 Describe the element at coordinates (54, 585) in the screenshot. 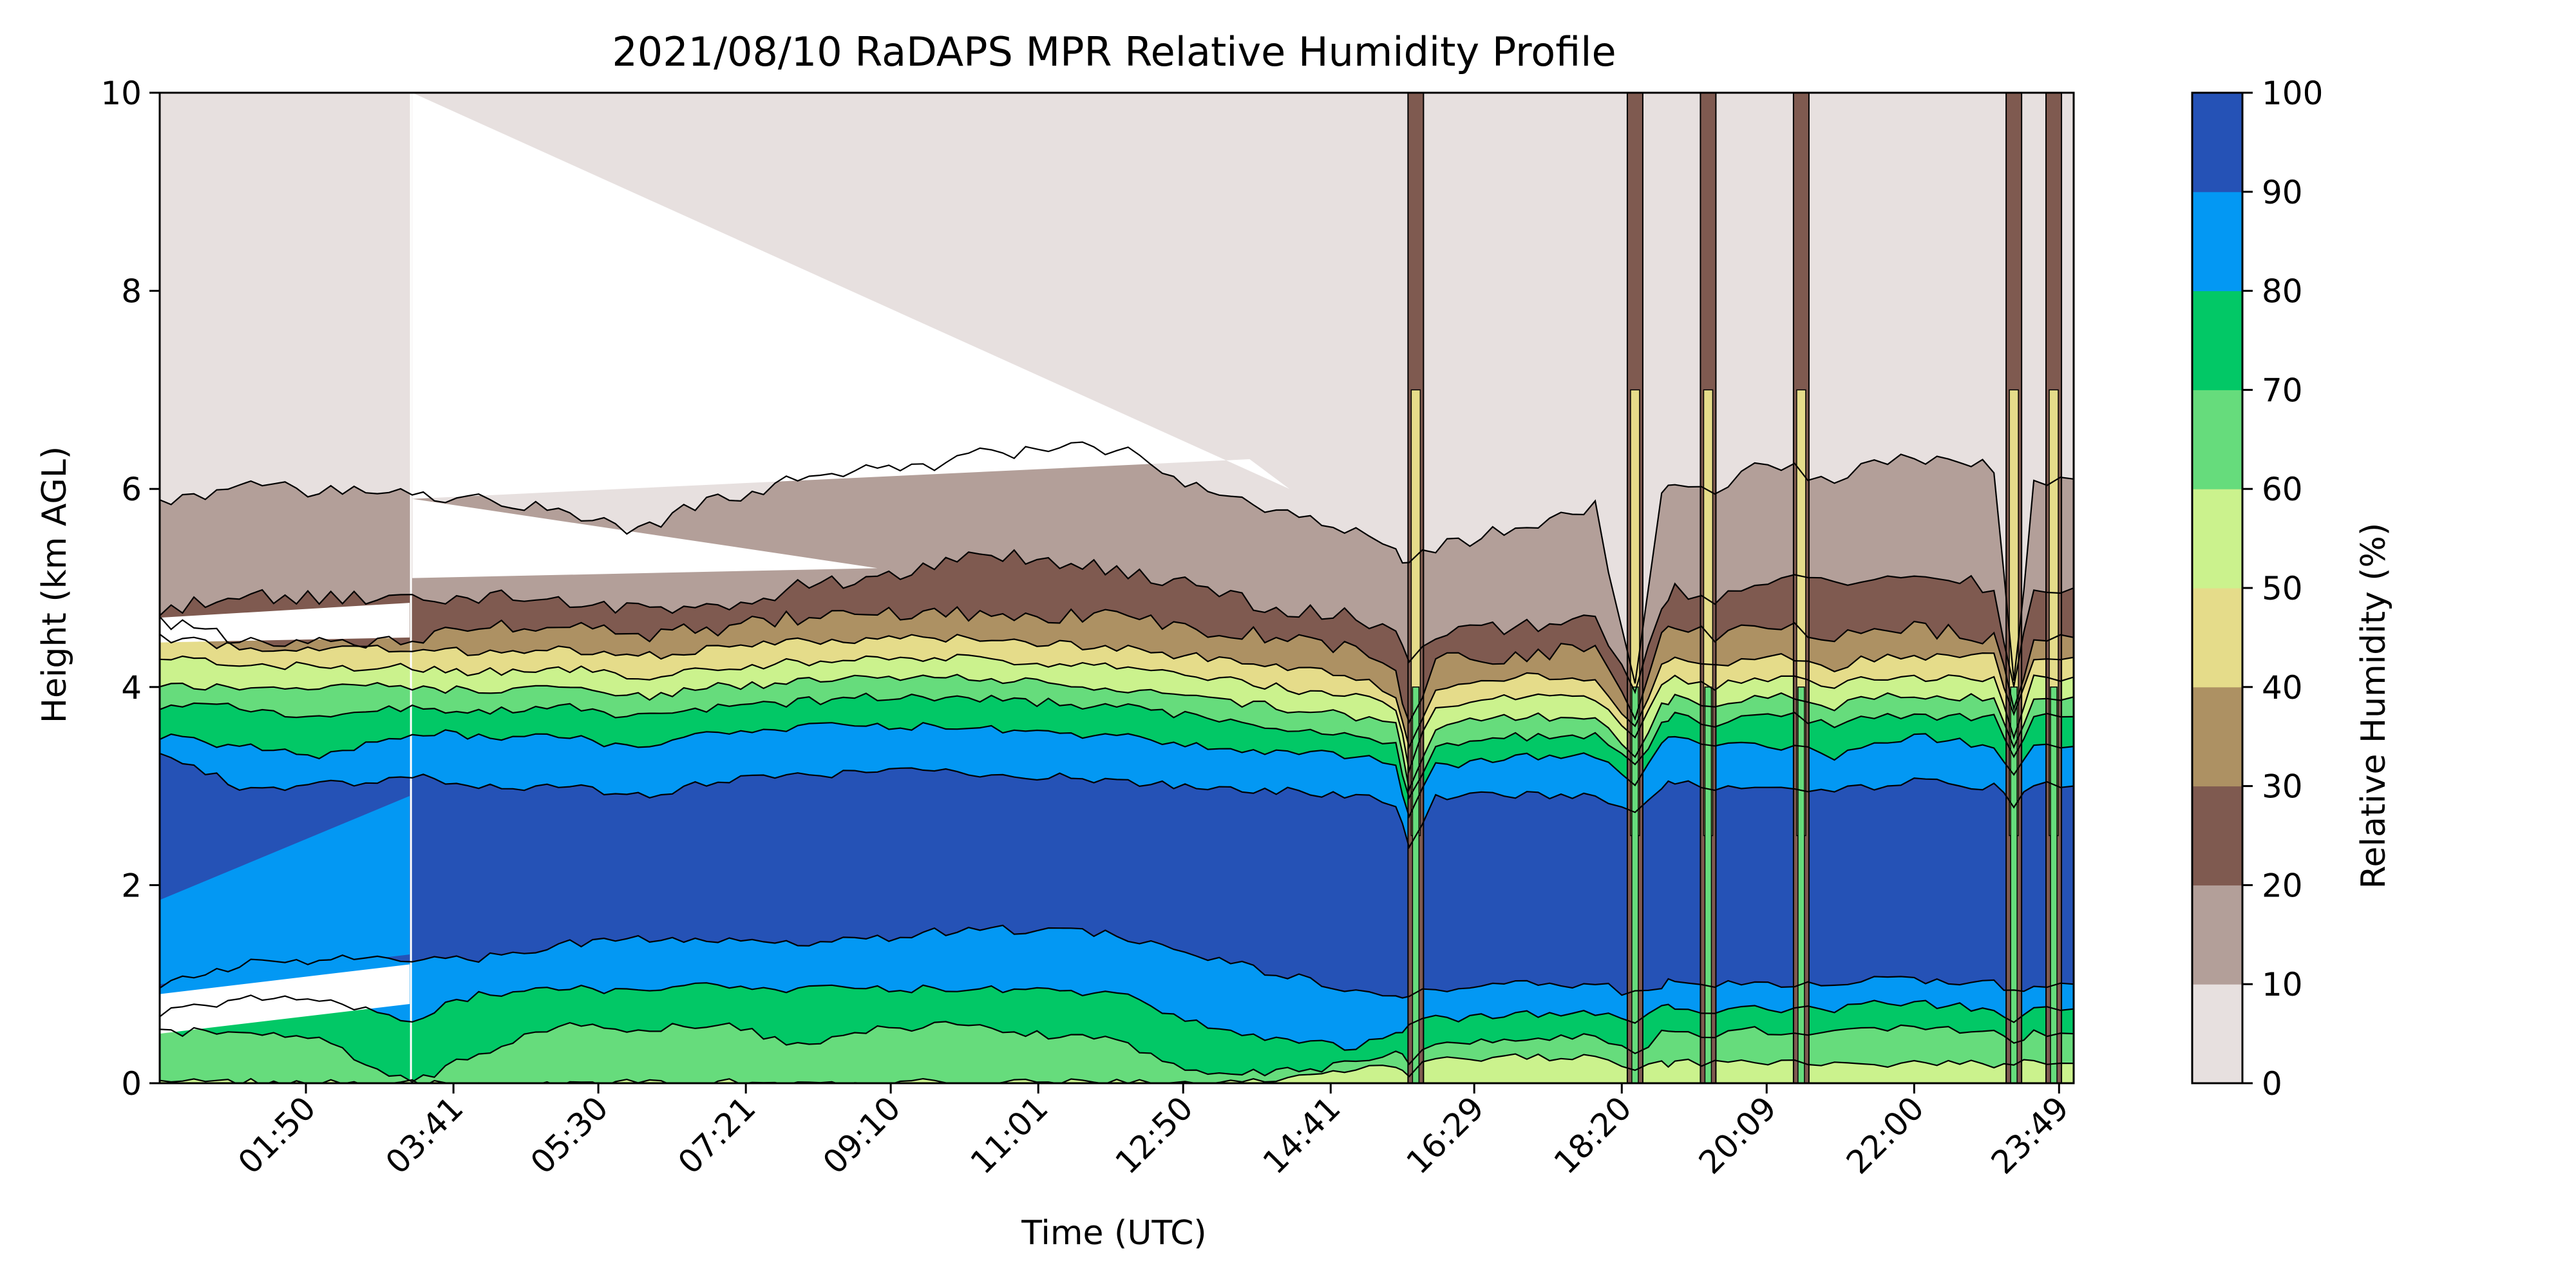

I see `y-axis-label: Height (km AGL)` at that location.